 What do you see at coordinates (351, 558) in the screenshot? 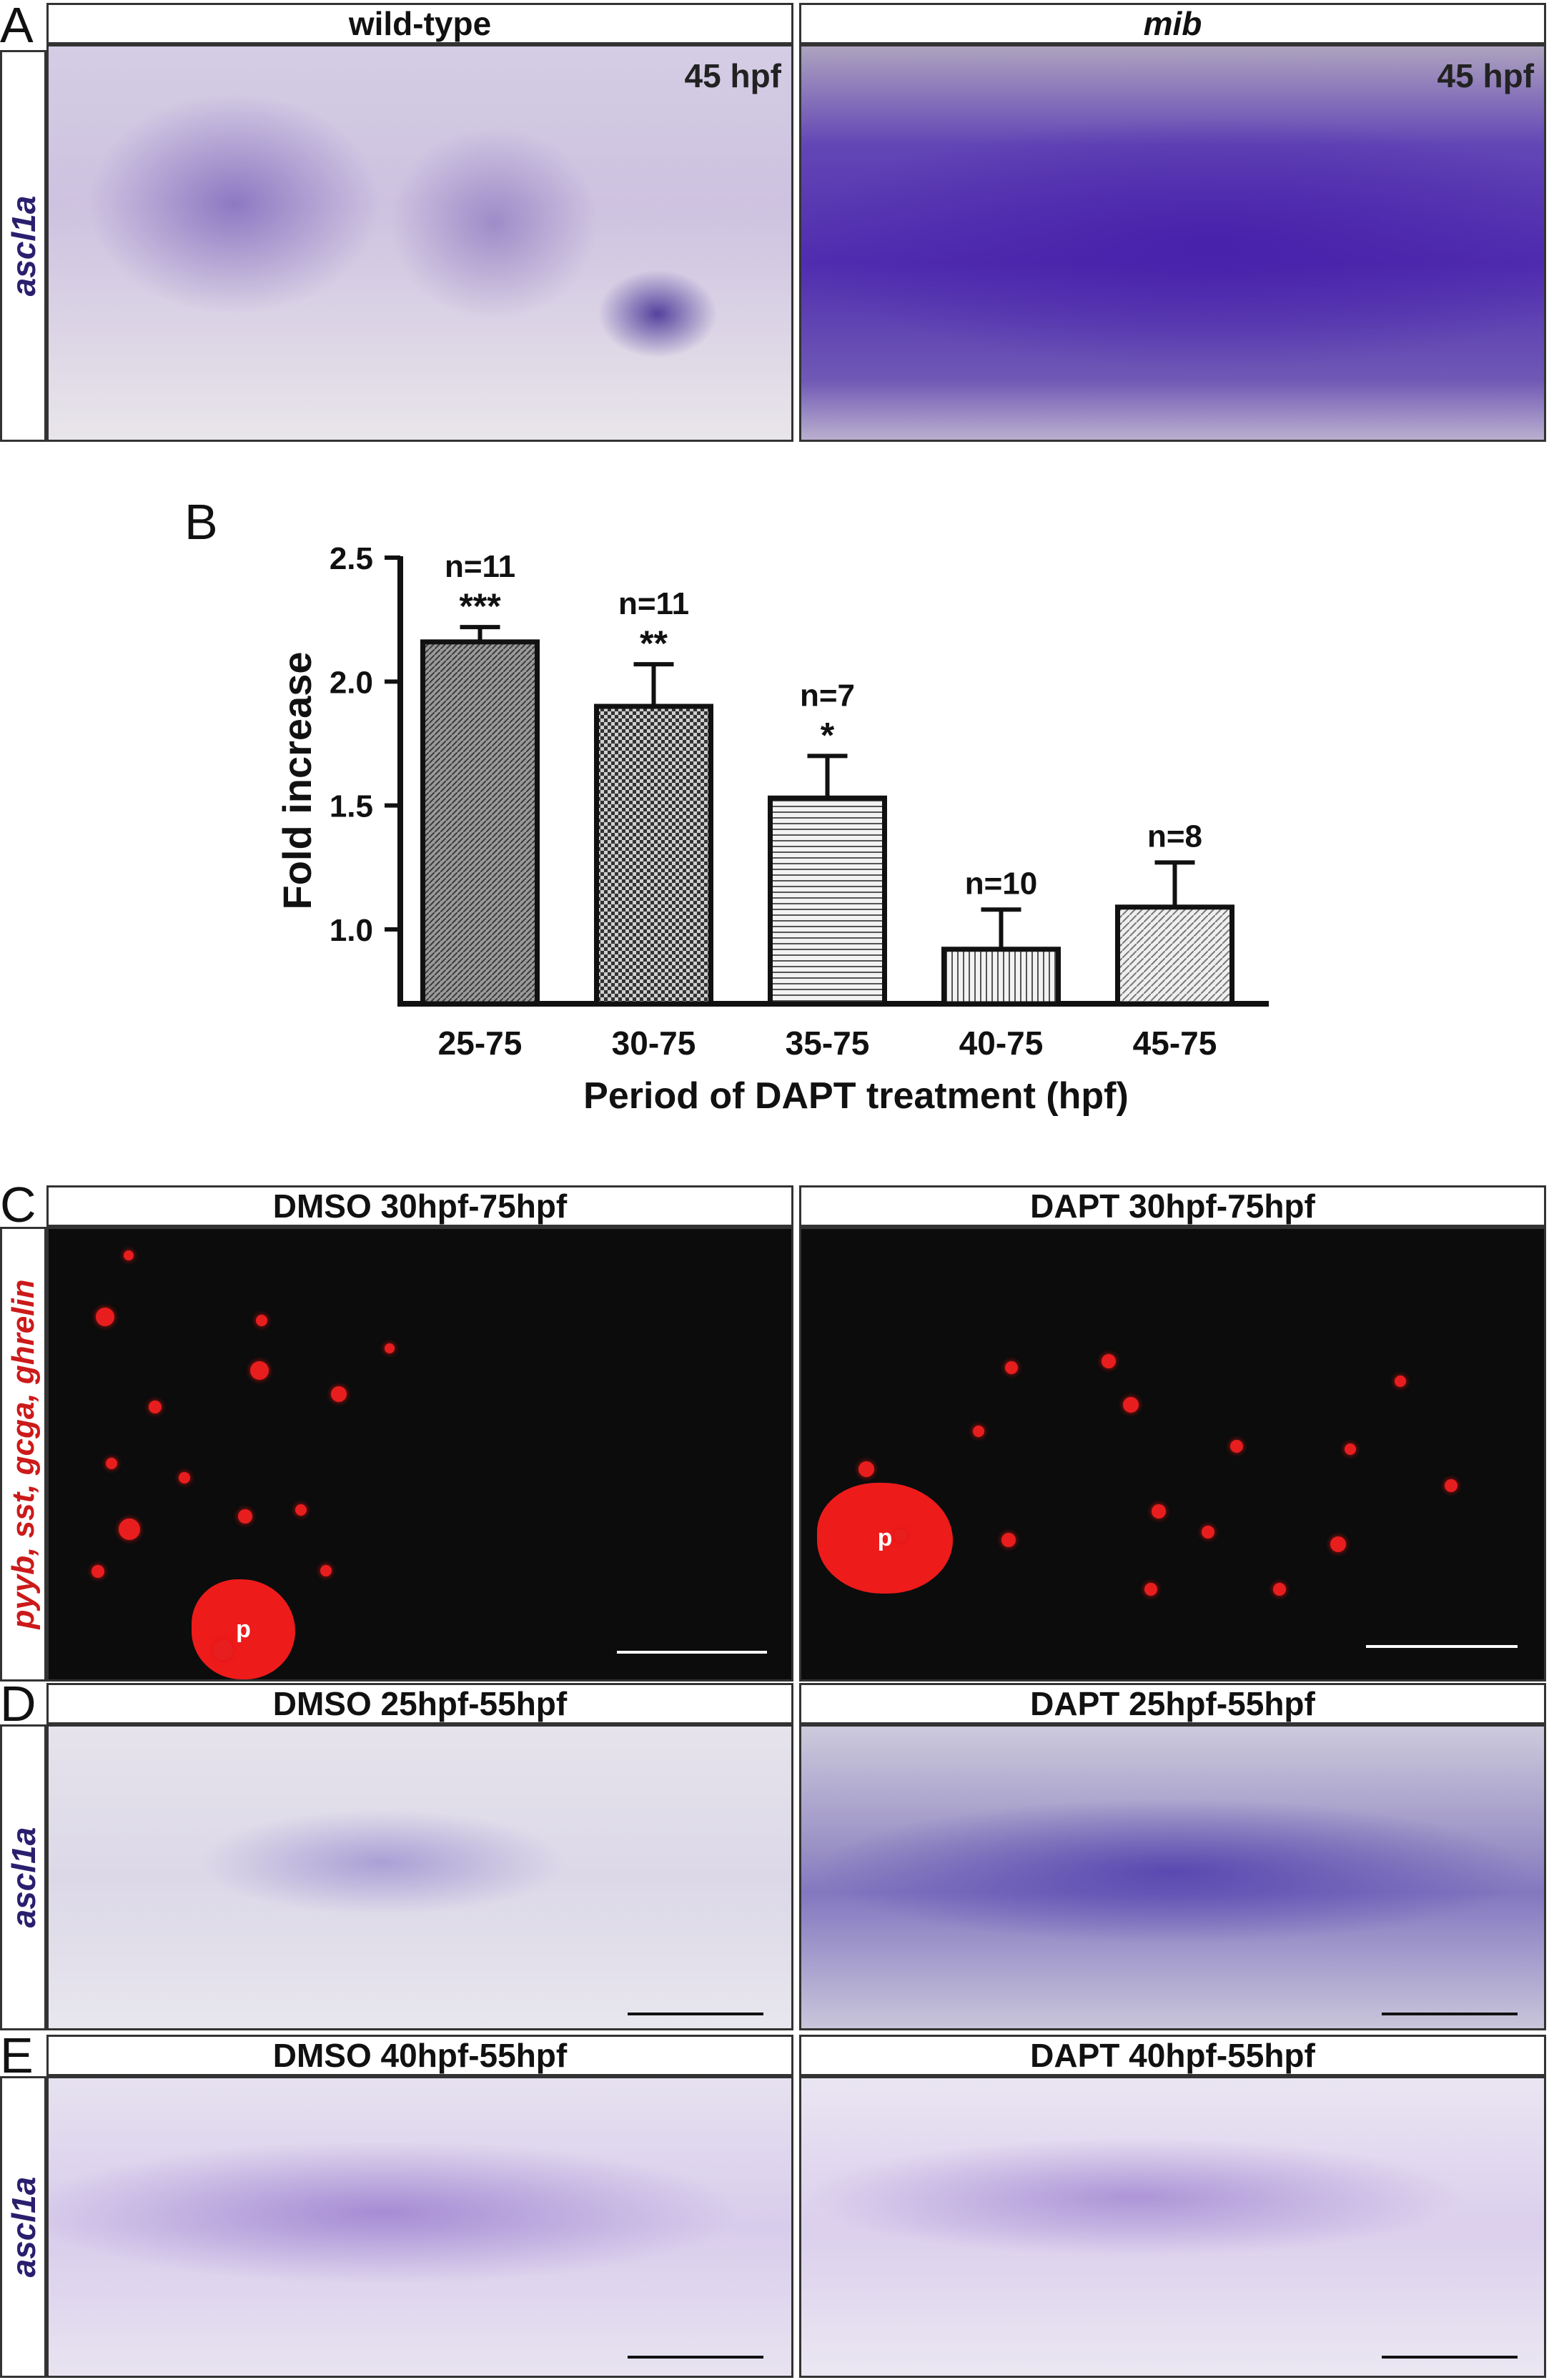
I see `y-tick-label: 2.5` at bounding box center [351, 558].